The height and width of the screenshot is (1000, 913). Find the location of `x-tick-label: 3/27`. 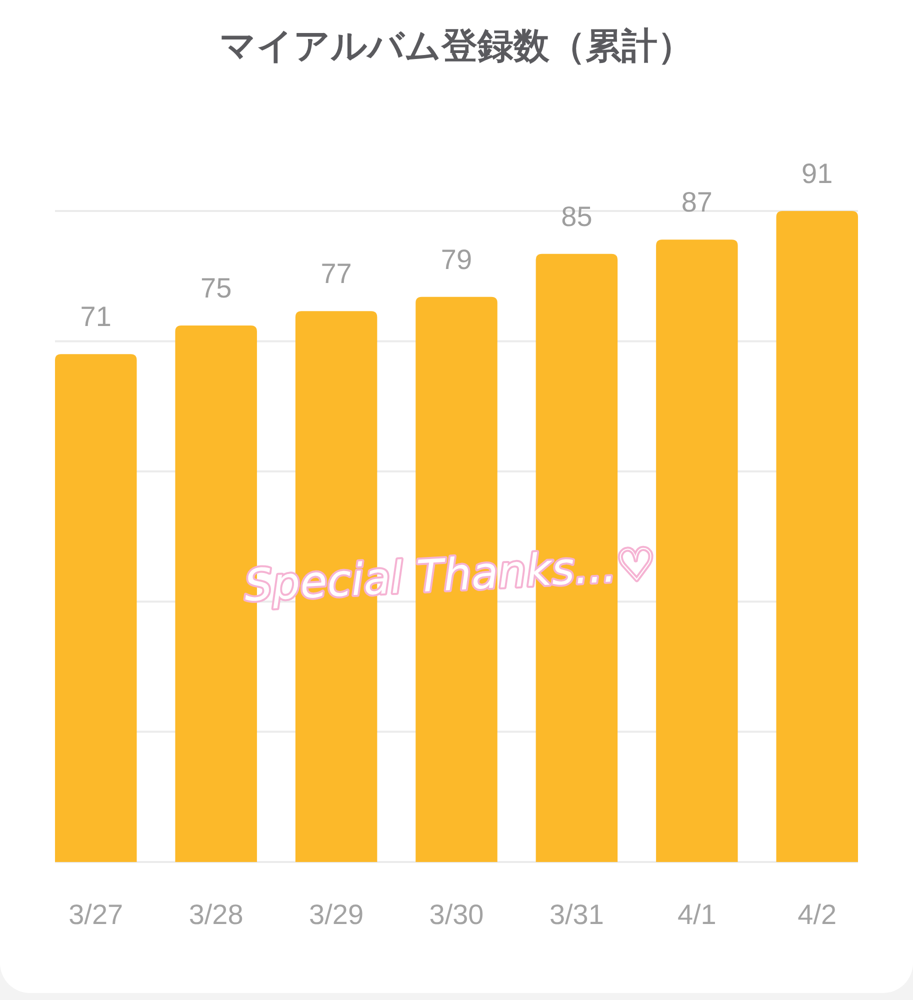

x-tick-label: 3/27 is located at coordinates (96, 914).